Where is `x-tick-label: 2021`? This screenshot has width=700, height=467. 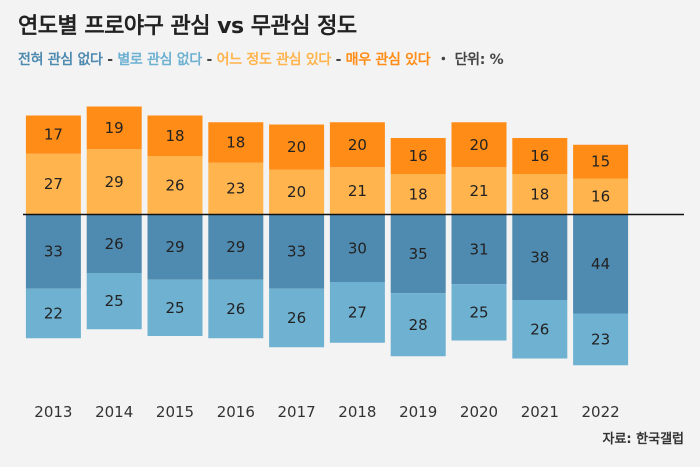 x-tick-label: 2021 is located at coordinates (540, 412).